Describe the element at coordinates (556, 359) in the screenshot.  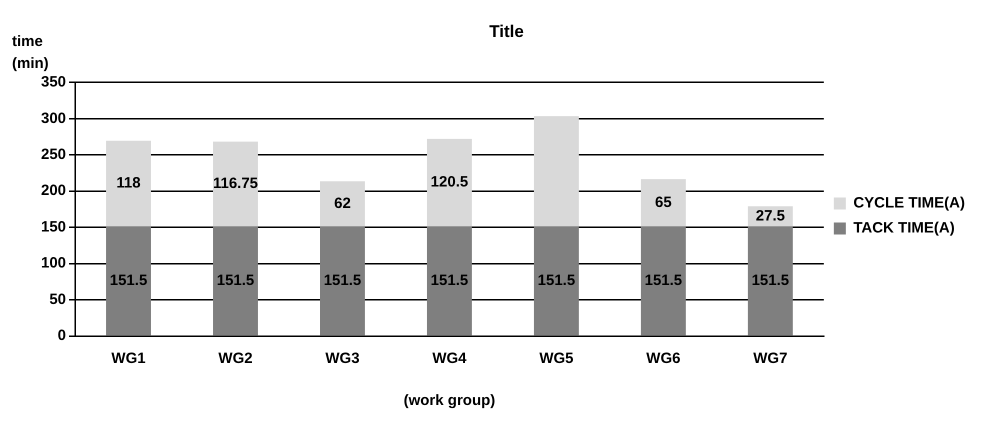
I see `x-tick-label: WG5` at that location.